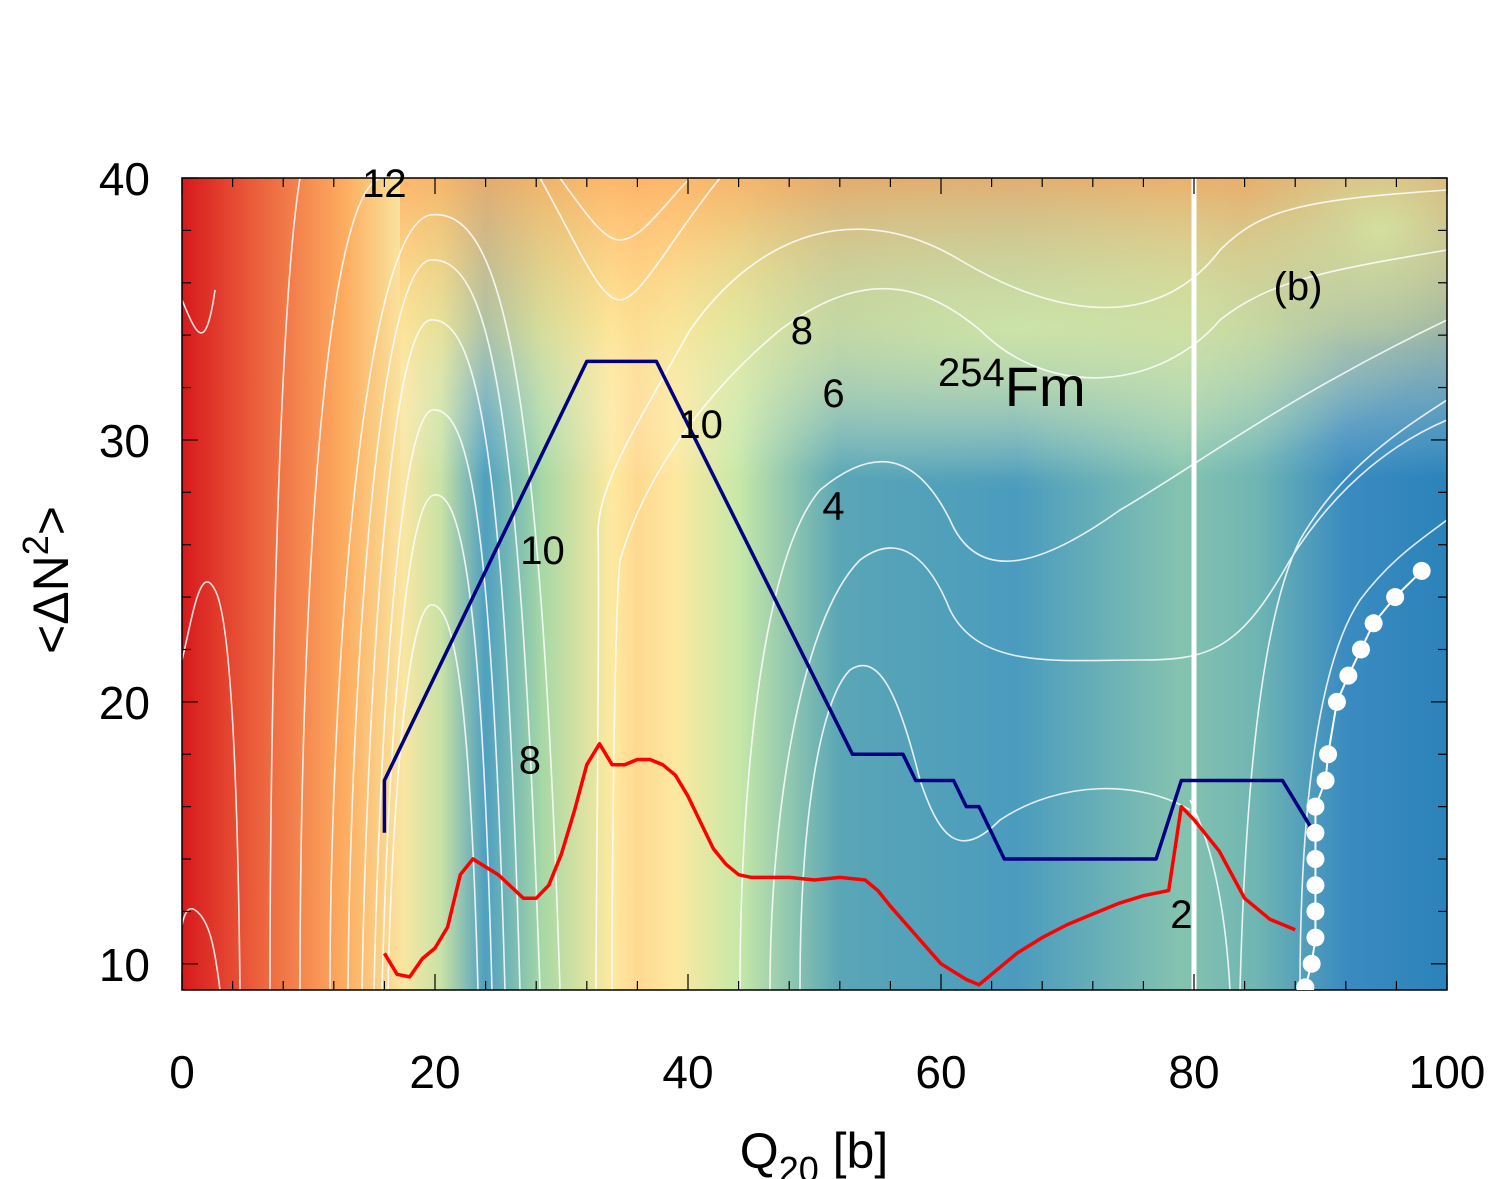  I want to click on x-tick-label: 100, so click(1447, 1072).